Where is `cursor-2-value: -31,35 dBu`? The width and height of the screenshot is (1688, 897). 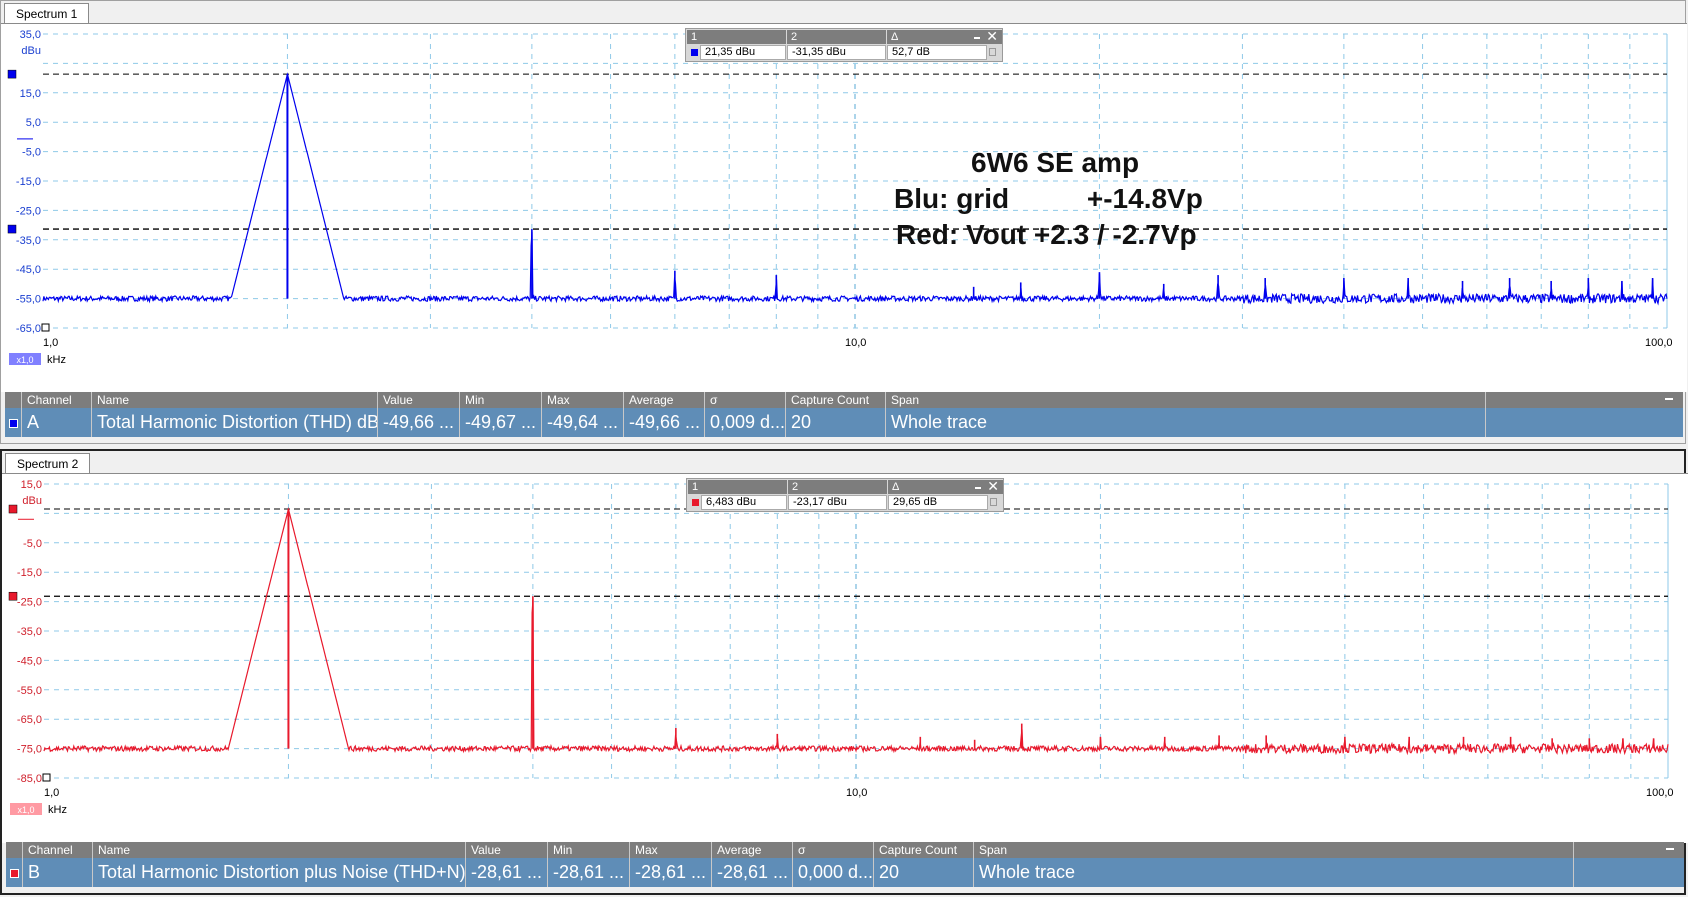
cursor-2-value: -31,35 dBu is located at coordinates (836, 52).